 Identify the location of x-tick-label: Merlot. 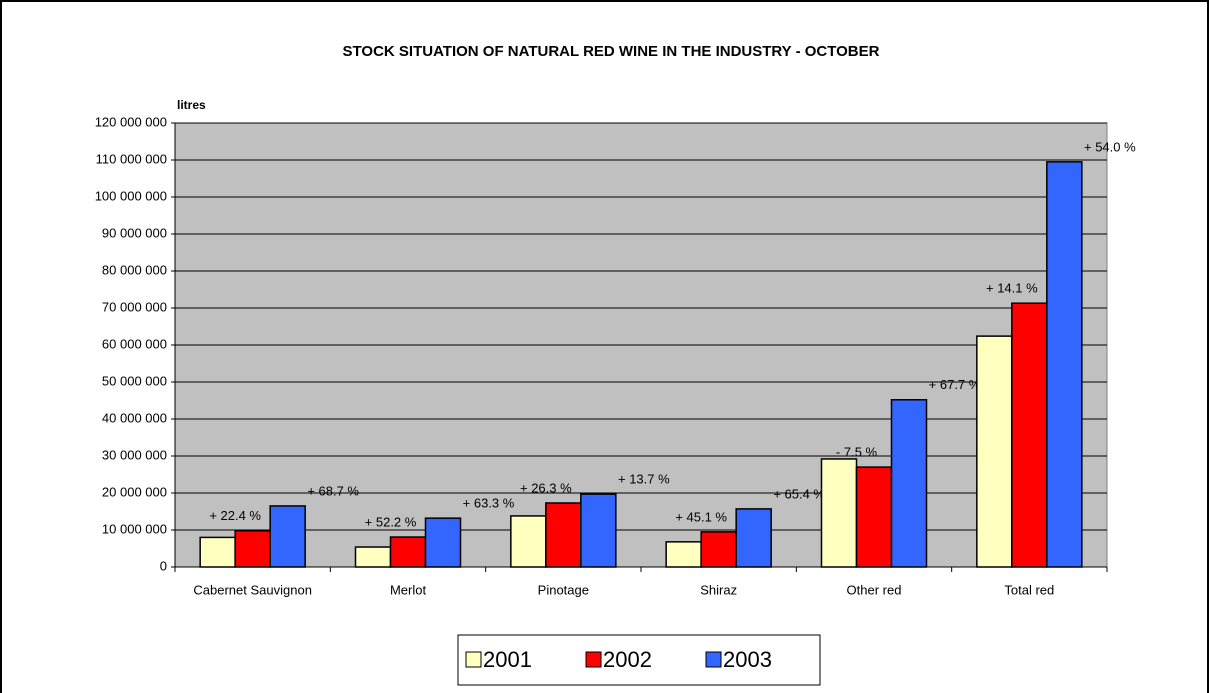
(408, 589).